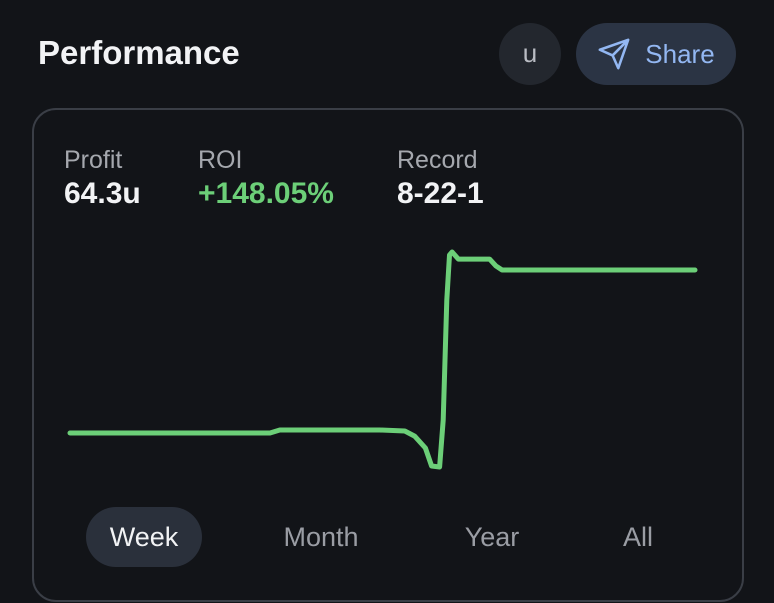 The height and width of the screenshot is (603, 774). I want to click on page-title: Performance, so click(139, 52).